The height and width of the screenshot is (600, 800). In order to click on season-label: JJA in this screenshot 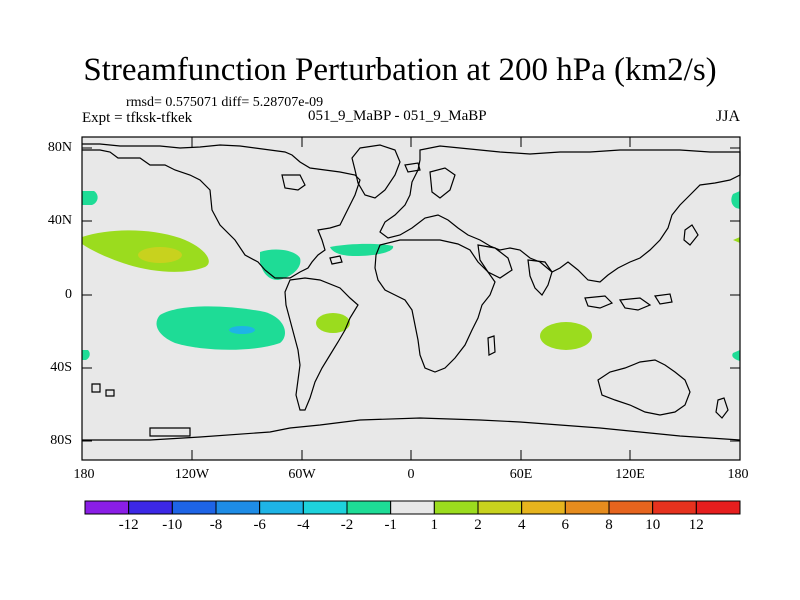, I will do `click(728, 116)`.